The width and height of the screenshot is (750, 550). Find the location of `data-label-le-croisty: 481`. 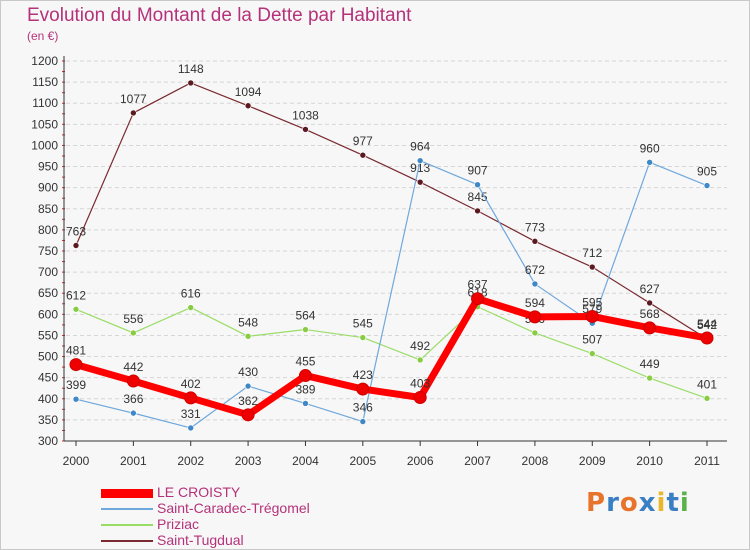

data-label-le-croisty: 481 is located at coordinates (76, 351).